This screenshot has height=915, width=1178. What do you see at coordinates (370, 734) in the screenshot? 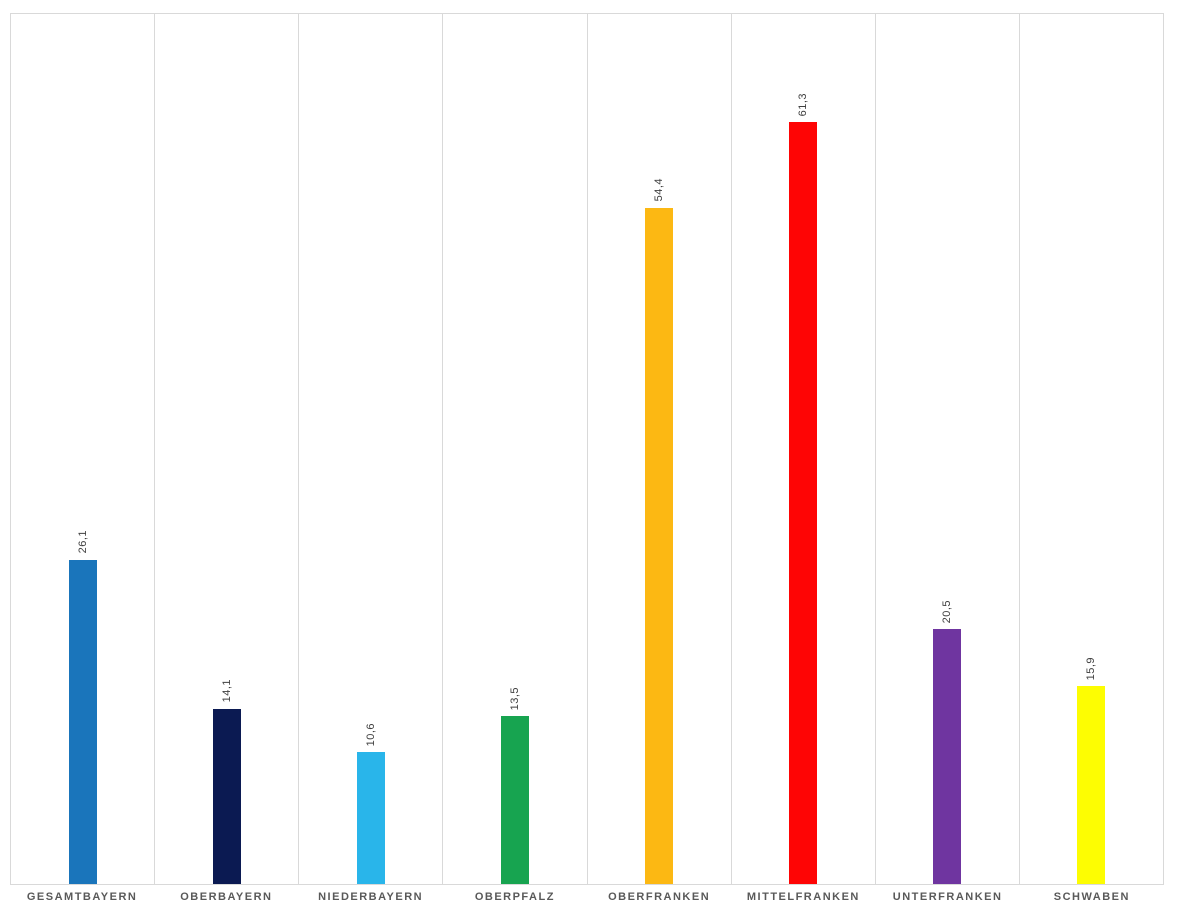
I see `value-label: 10,6` at bounding box center [370, 734].